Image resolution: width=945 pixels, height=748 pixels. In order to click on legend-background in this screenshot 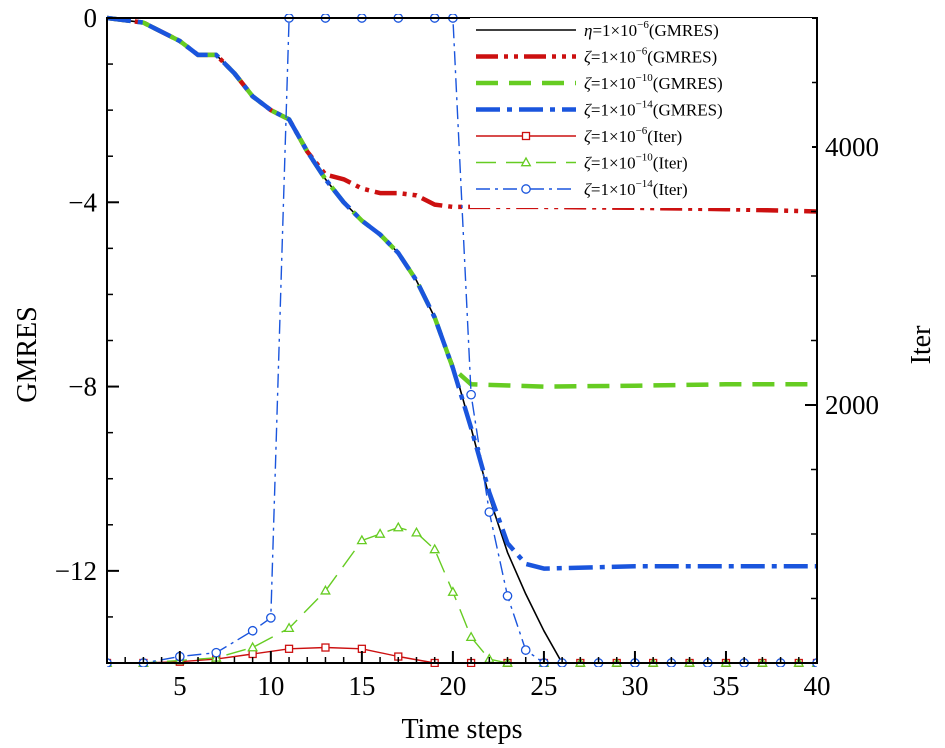, I will do `click(641, 113)`.